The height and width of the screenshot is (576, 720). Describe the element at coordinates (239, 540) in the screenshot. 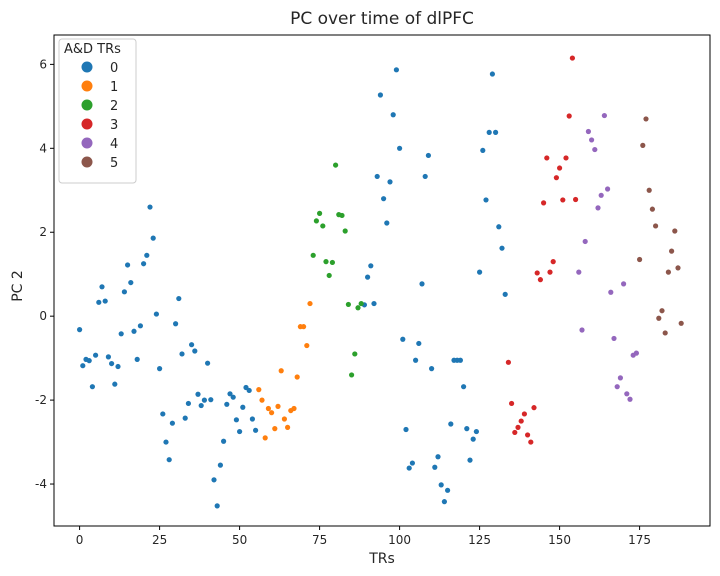

I see `x-tick-label: 50` at that location.